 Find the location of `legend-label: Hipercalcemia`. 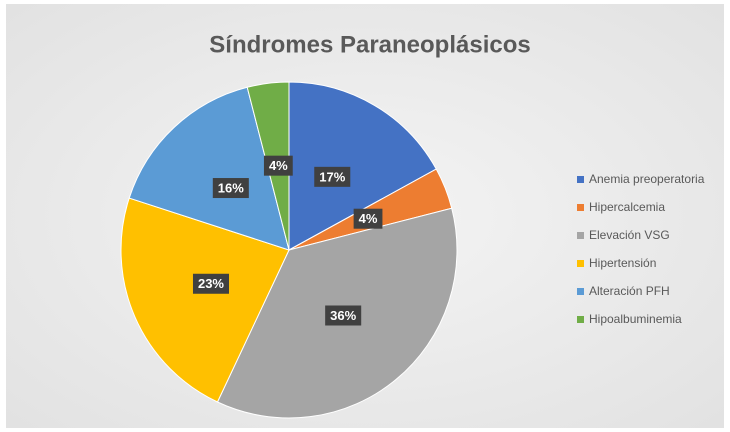

legend-label: Hipercalcemia is located at coordinates (627, 207).